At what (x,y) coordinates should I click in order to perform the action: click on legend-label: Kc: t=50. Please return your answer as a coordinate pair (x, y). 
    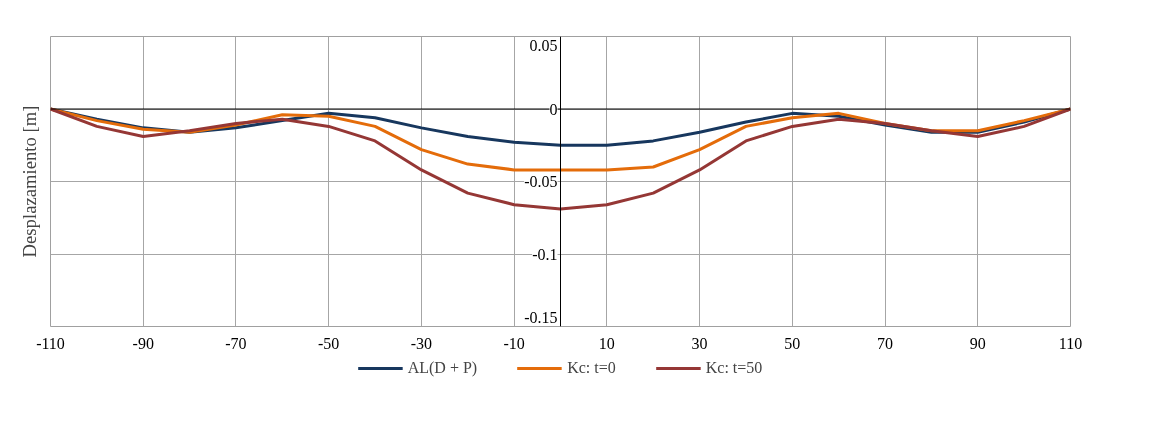
    Looking at the image, I should click on (734, 368).